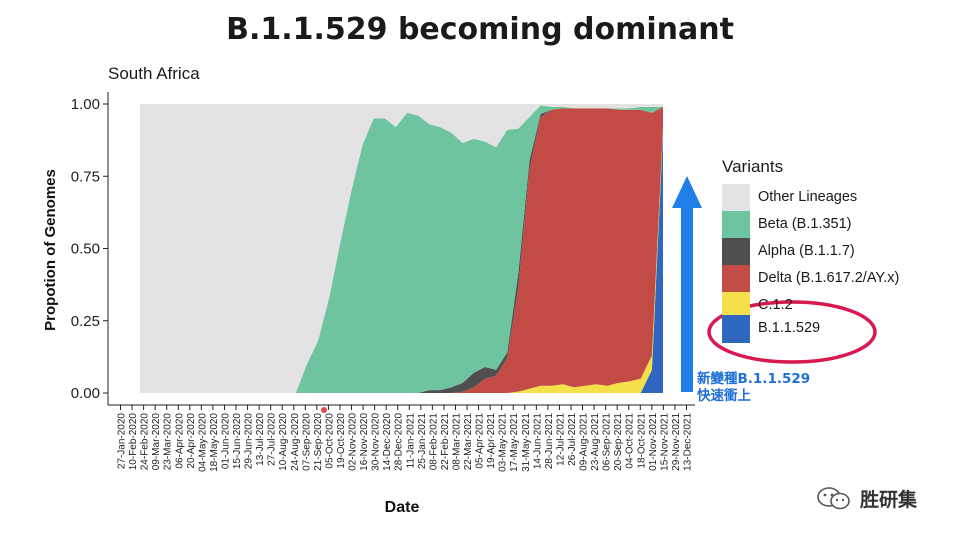  Describe the element at coordinates (456, 442) in the screenshot. I see `x-tick-label: 08-Mar-2021` at that location.